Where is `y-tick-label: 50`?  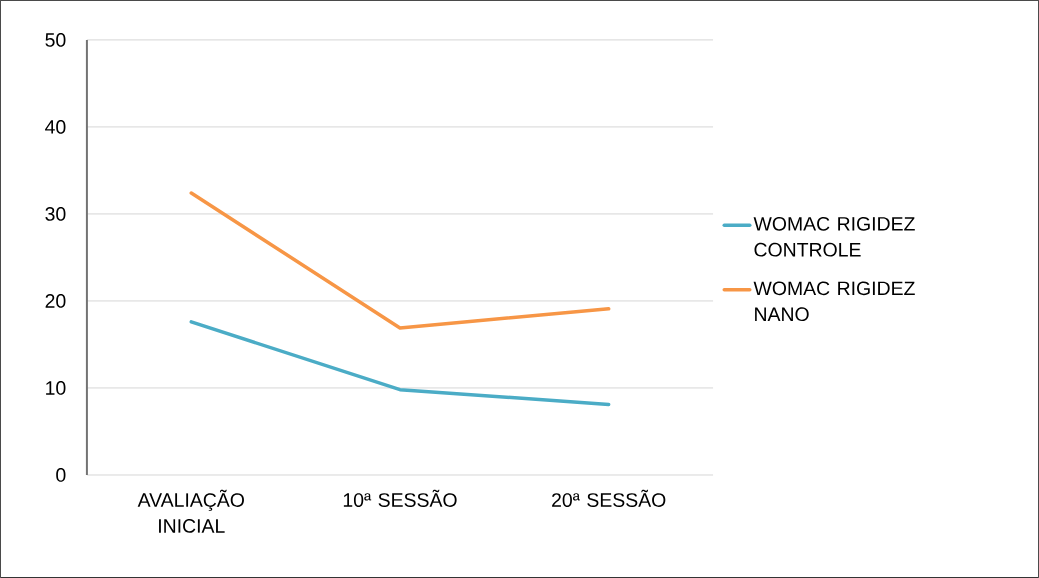
y-tick-label: 50 is located at coordinates (55, 40).